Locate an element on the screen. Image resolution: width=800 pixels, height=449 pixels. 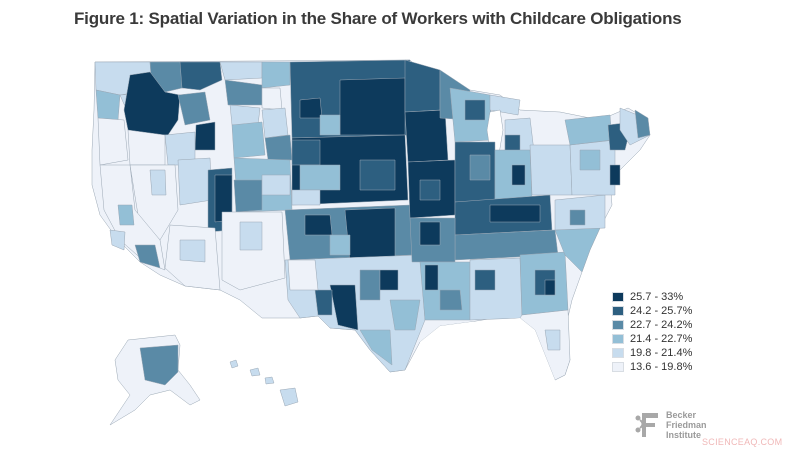
legend-label: 13.6 - 19.8% is located at coordinates (661, 367).